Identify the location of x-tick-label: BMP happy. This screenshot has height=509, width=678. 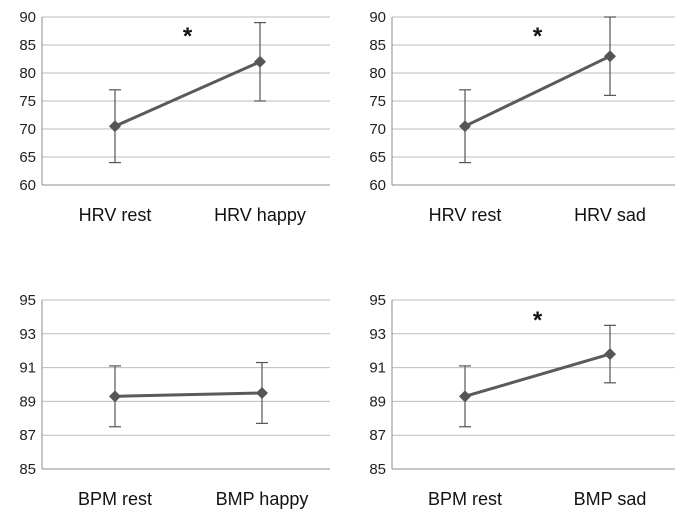
(262, 499).